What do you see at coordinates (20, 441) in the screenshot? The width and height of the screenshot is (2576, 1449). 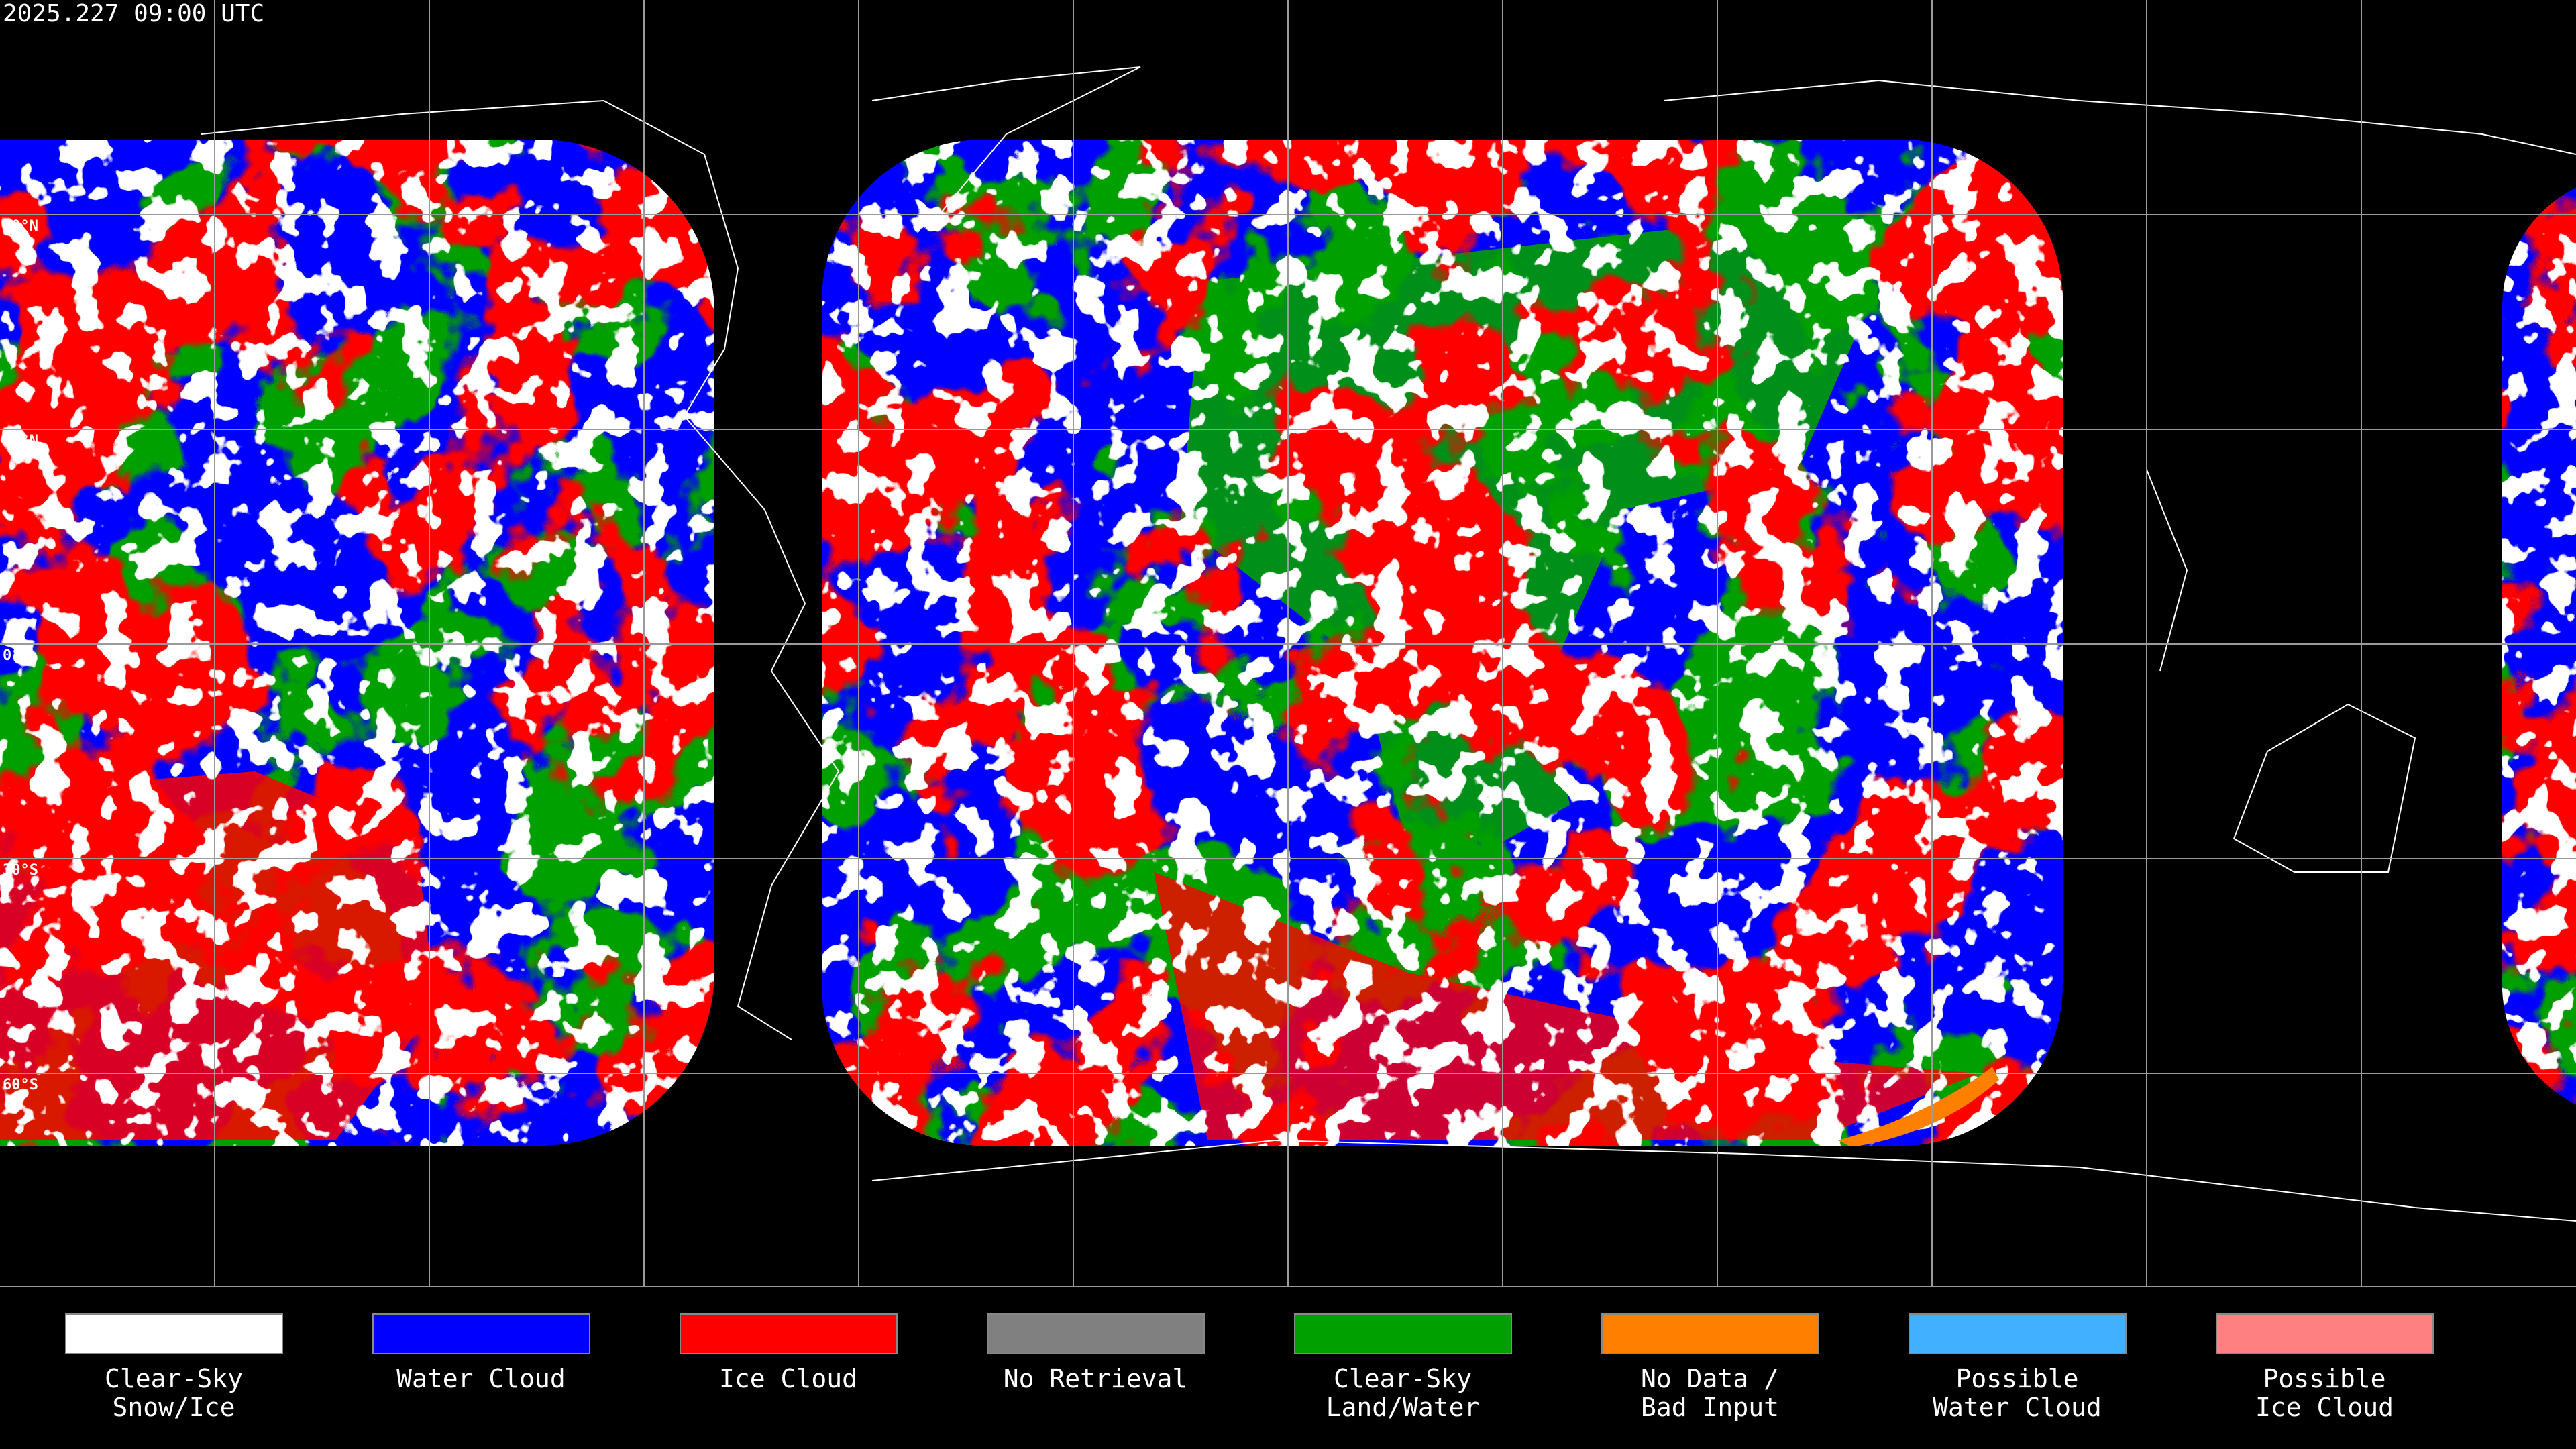 I see `latitude-label: 30°N` at bounding box center [20, 441].